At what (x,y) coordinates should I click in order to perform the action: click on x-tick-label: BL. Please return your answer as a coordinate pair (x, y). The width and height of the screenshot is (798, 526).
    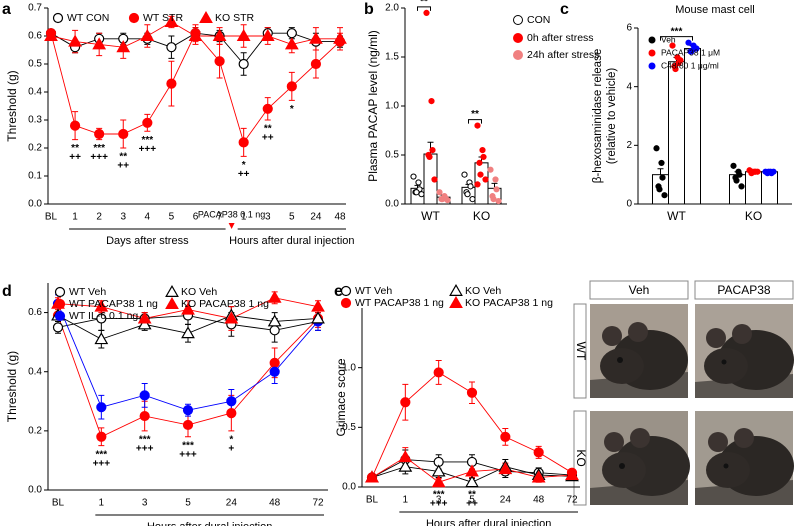
    Looking at the image, I should click on (372, 500).